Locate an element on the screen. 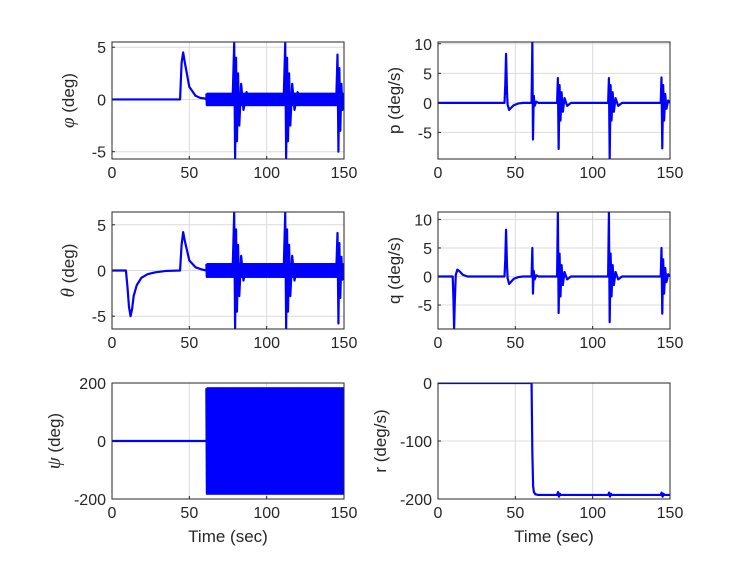 The height and width of the screenshot is (561, 747). y-axis-label: p (deg/s) is located at coordinates (394, 100).